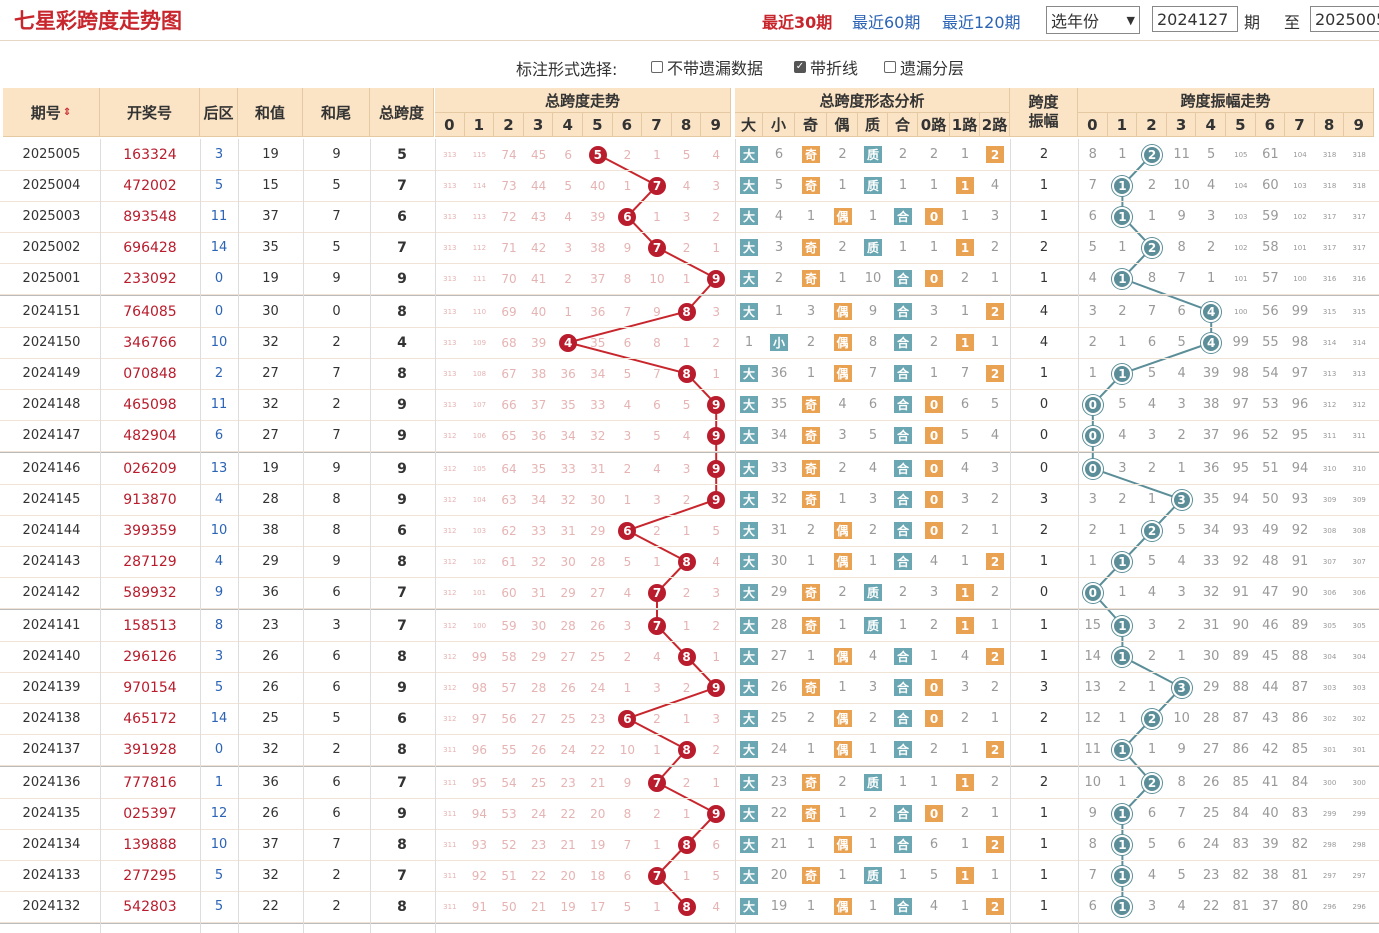 This screenshot has height=933, width=1379. What do you see at coordinates (67, 112) in the screenshot?
I see `sort-icon: ⇕` at bounding box center [67, 112].